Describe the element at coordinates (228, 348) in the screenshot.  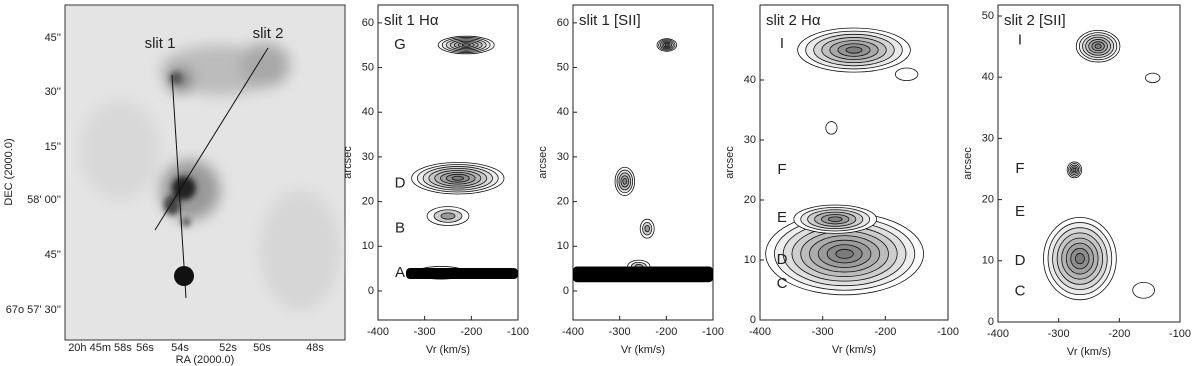
I see `x-tick-label: 52s` at that location.